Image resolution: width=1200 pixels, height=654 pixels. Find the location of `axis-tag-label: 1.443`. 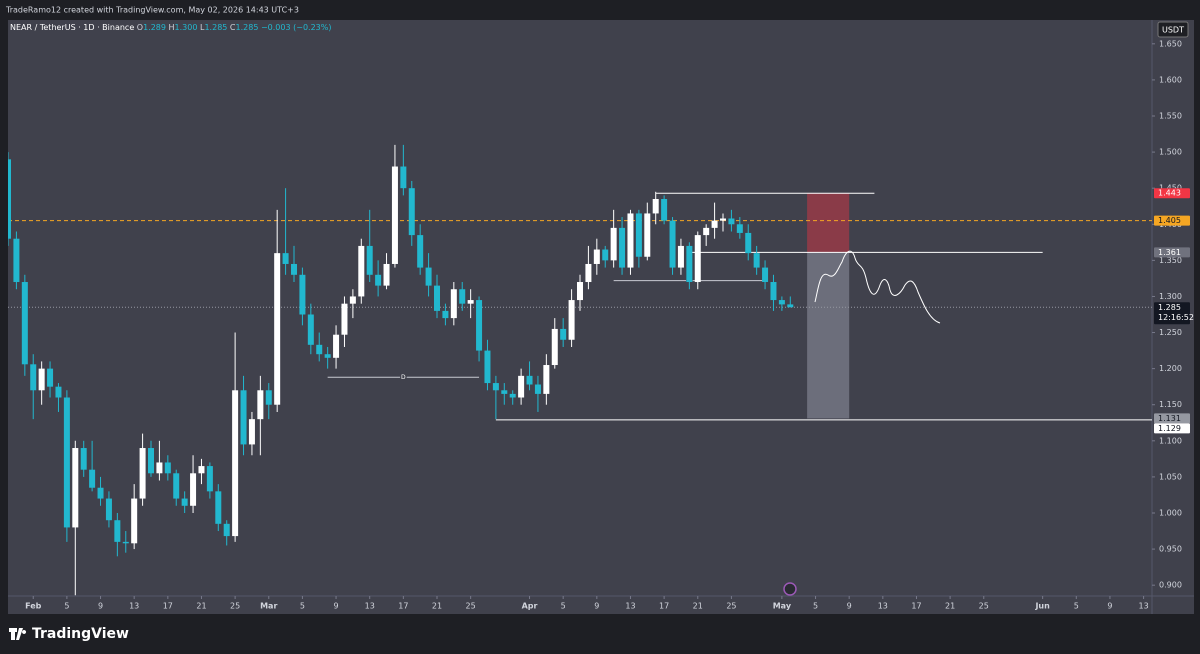

axis-tag-label: 1.443 is located at coordinates (1169, 193).